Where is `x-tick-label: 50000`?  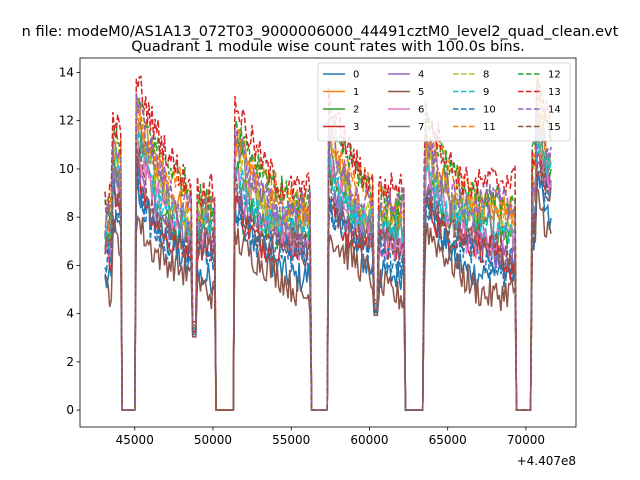
x-tick-label: 50000 is located at coordinates (213, 440).